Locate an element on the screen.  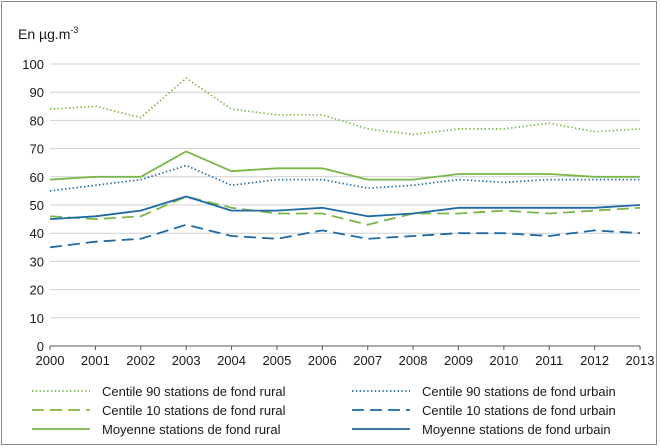
x-tick-label: 2009 is located at coordinates (458, 360).